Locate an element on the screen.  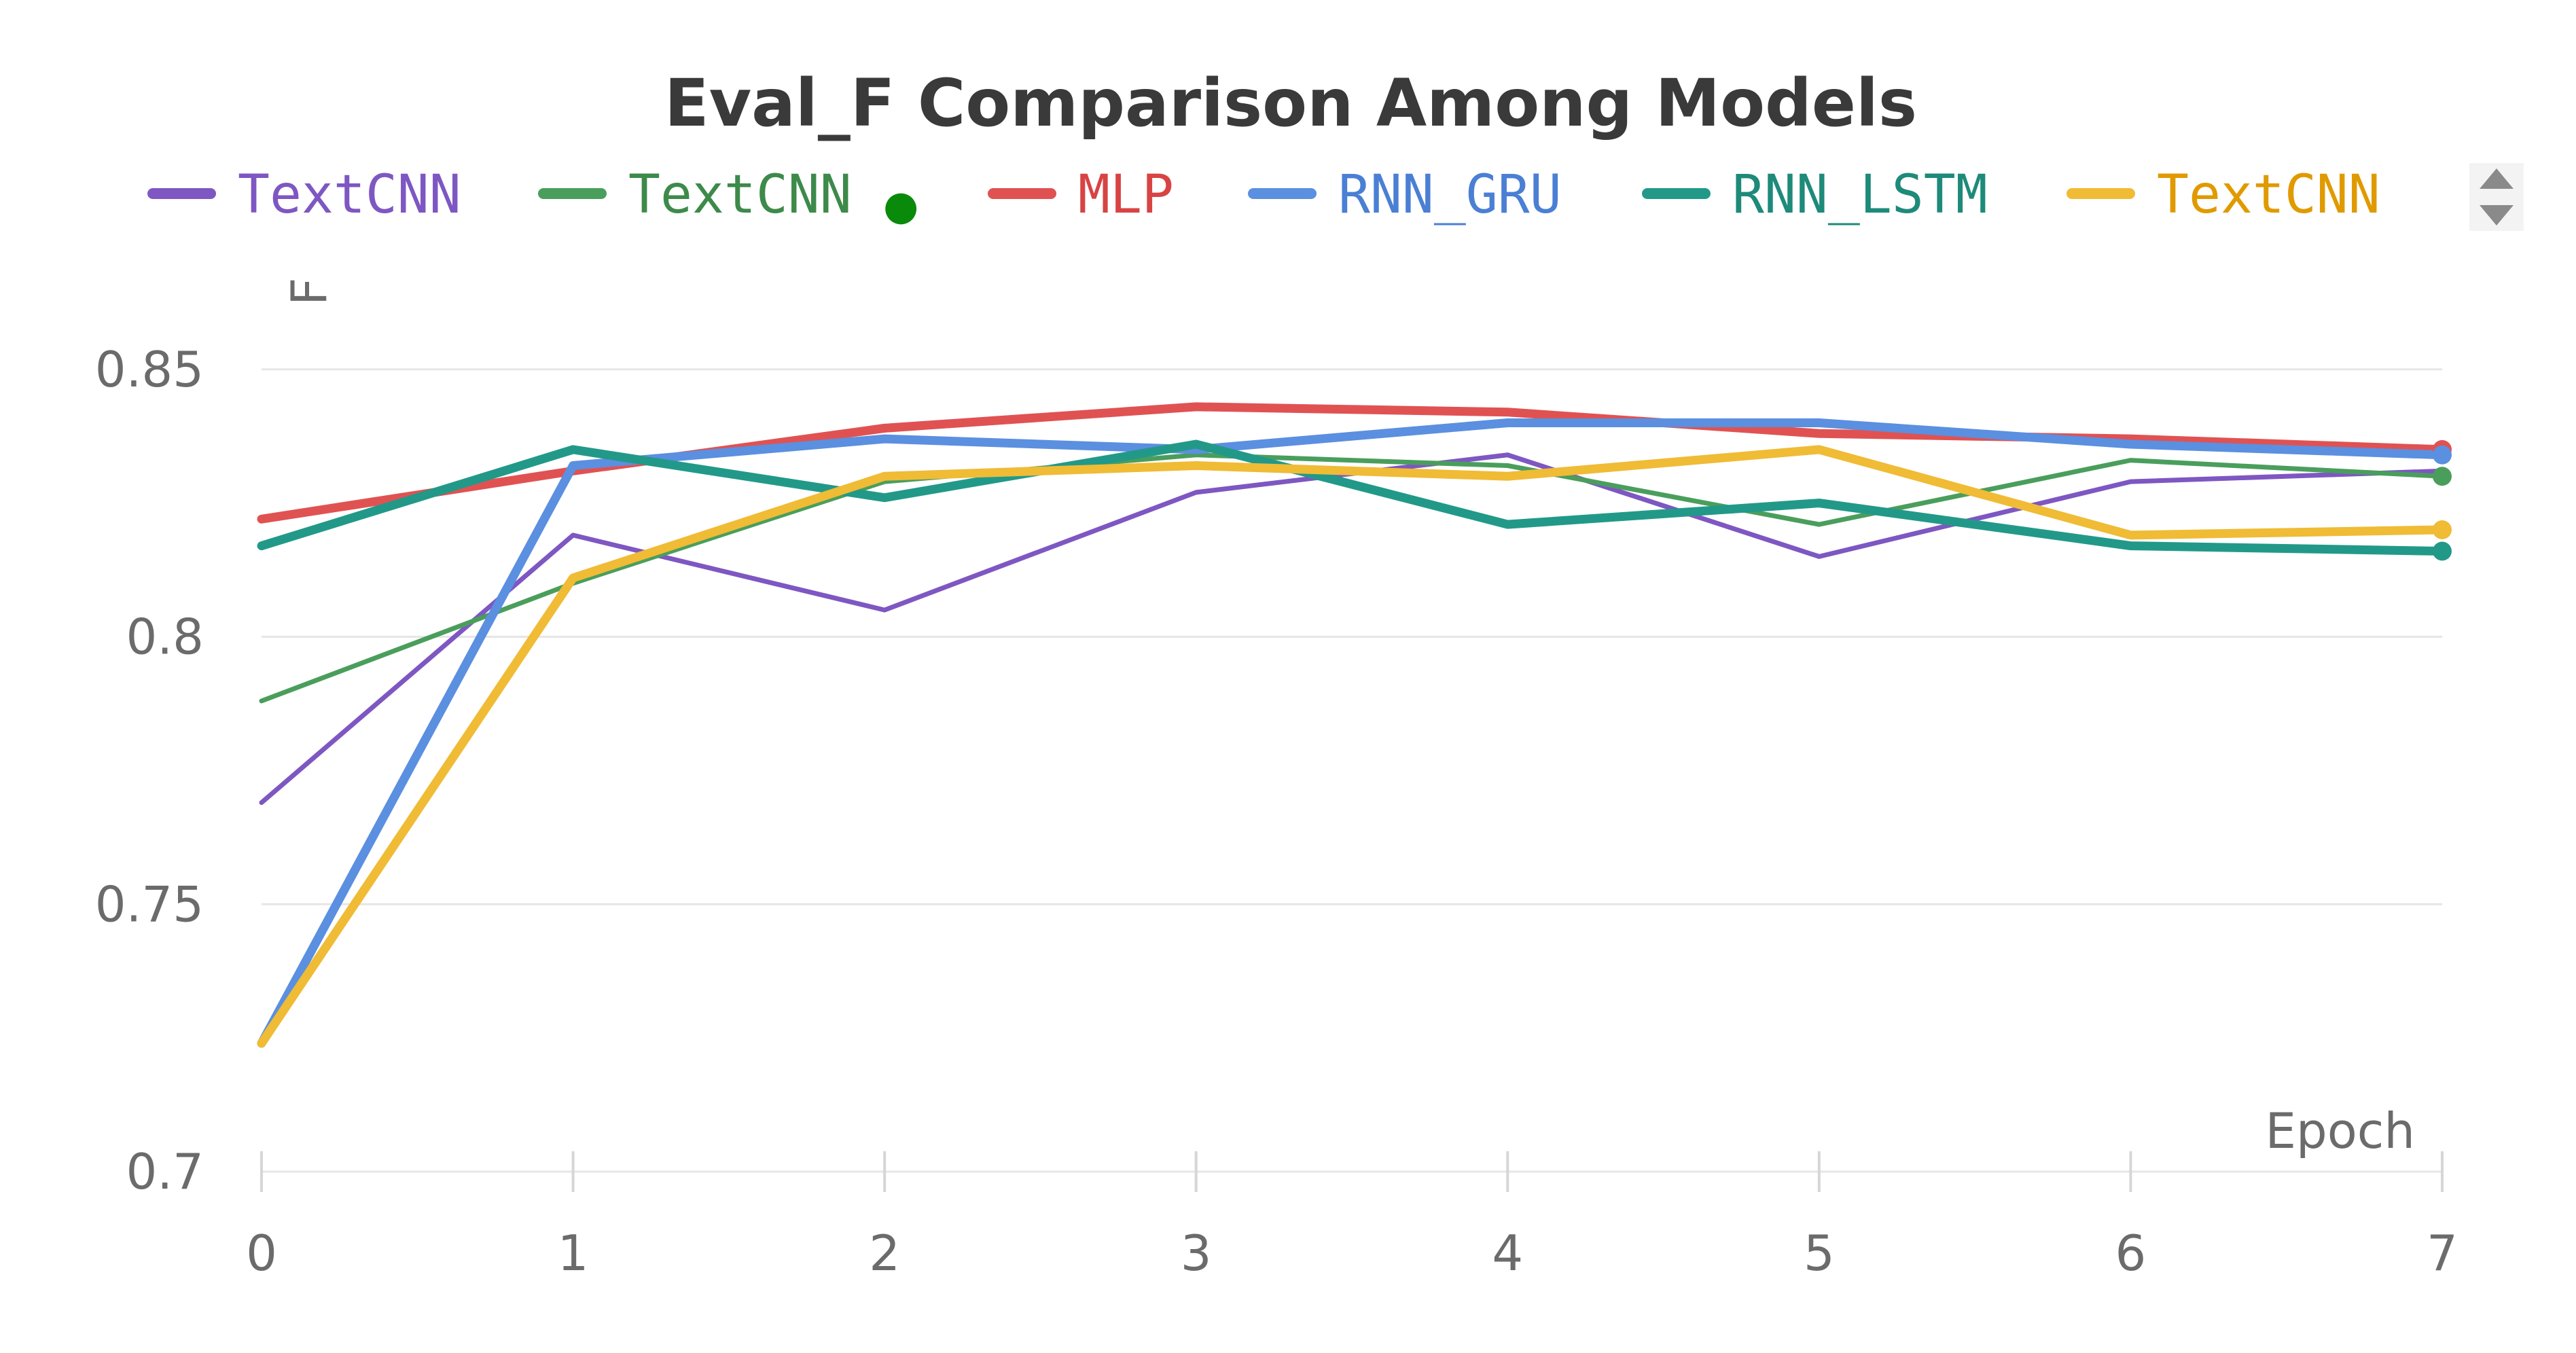
legend: TextCNN TextCNN ● MLP RNN_GRU RNN_LSTM TextCNN is located at coordinates (1264, 197).